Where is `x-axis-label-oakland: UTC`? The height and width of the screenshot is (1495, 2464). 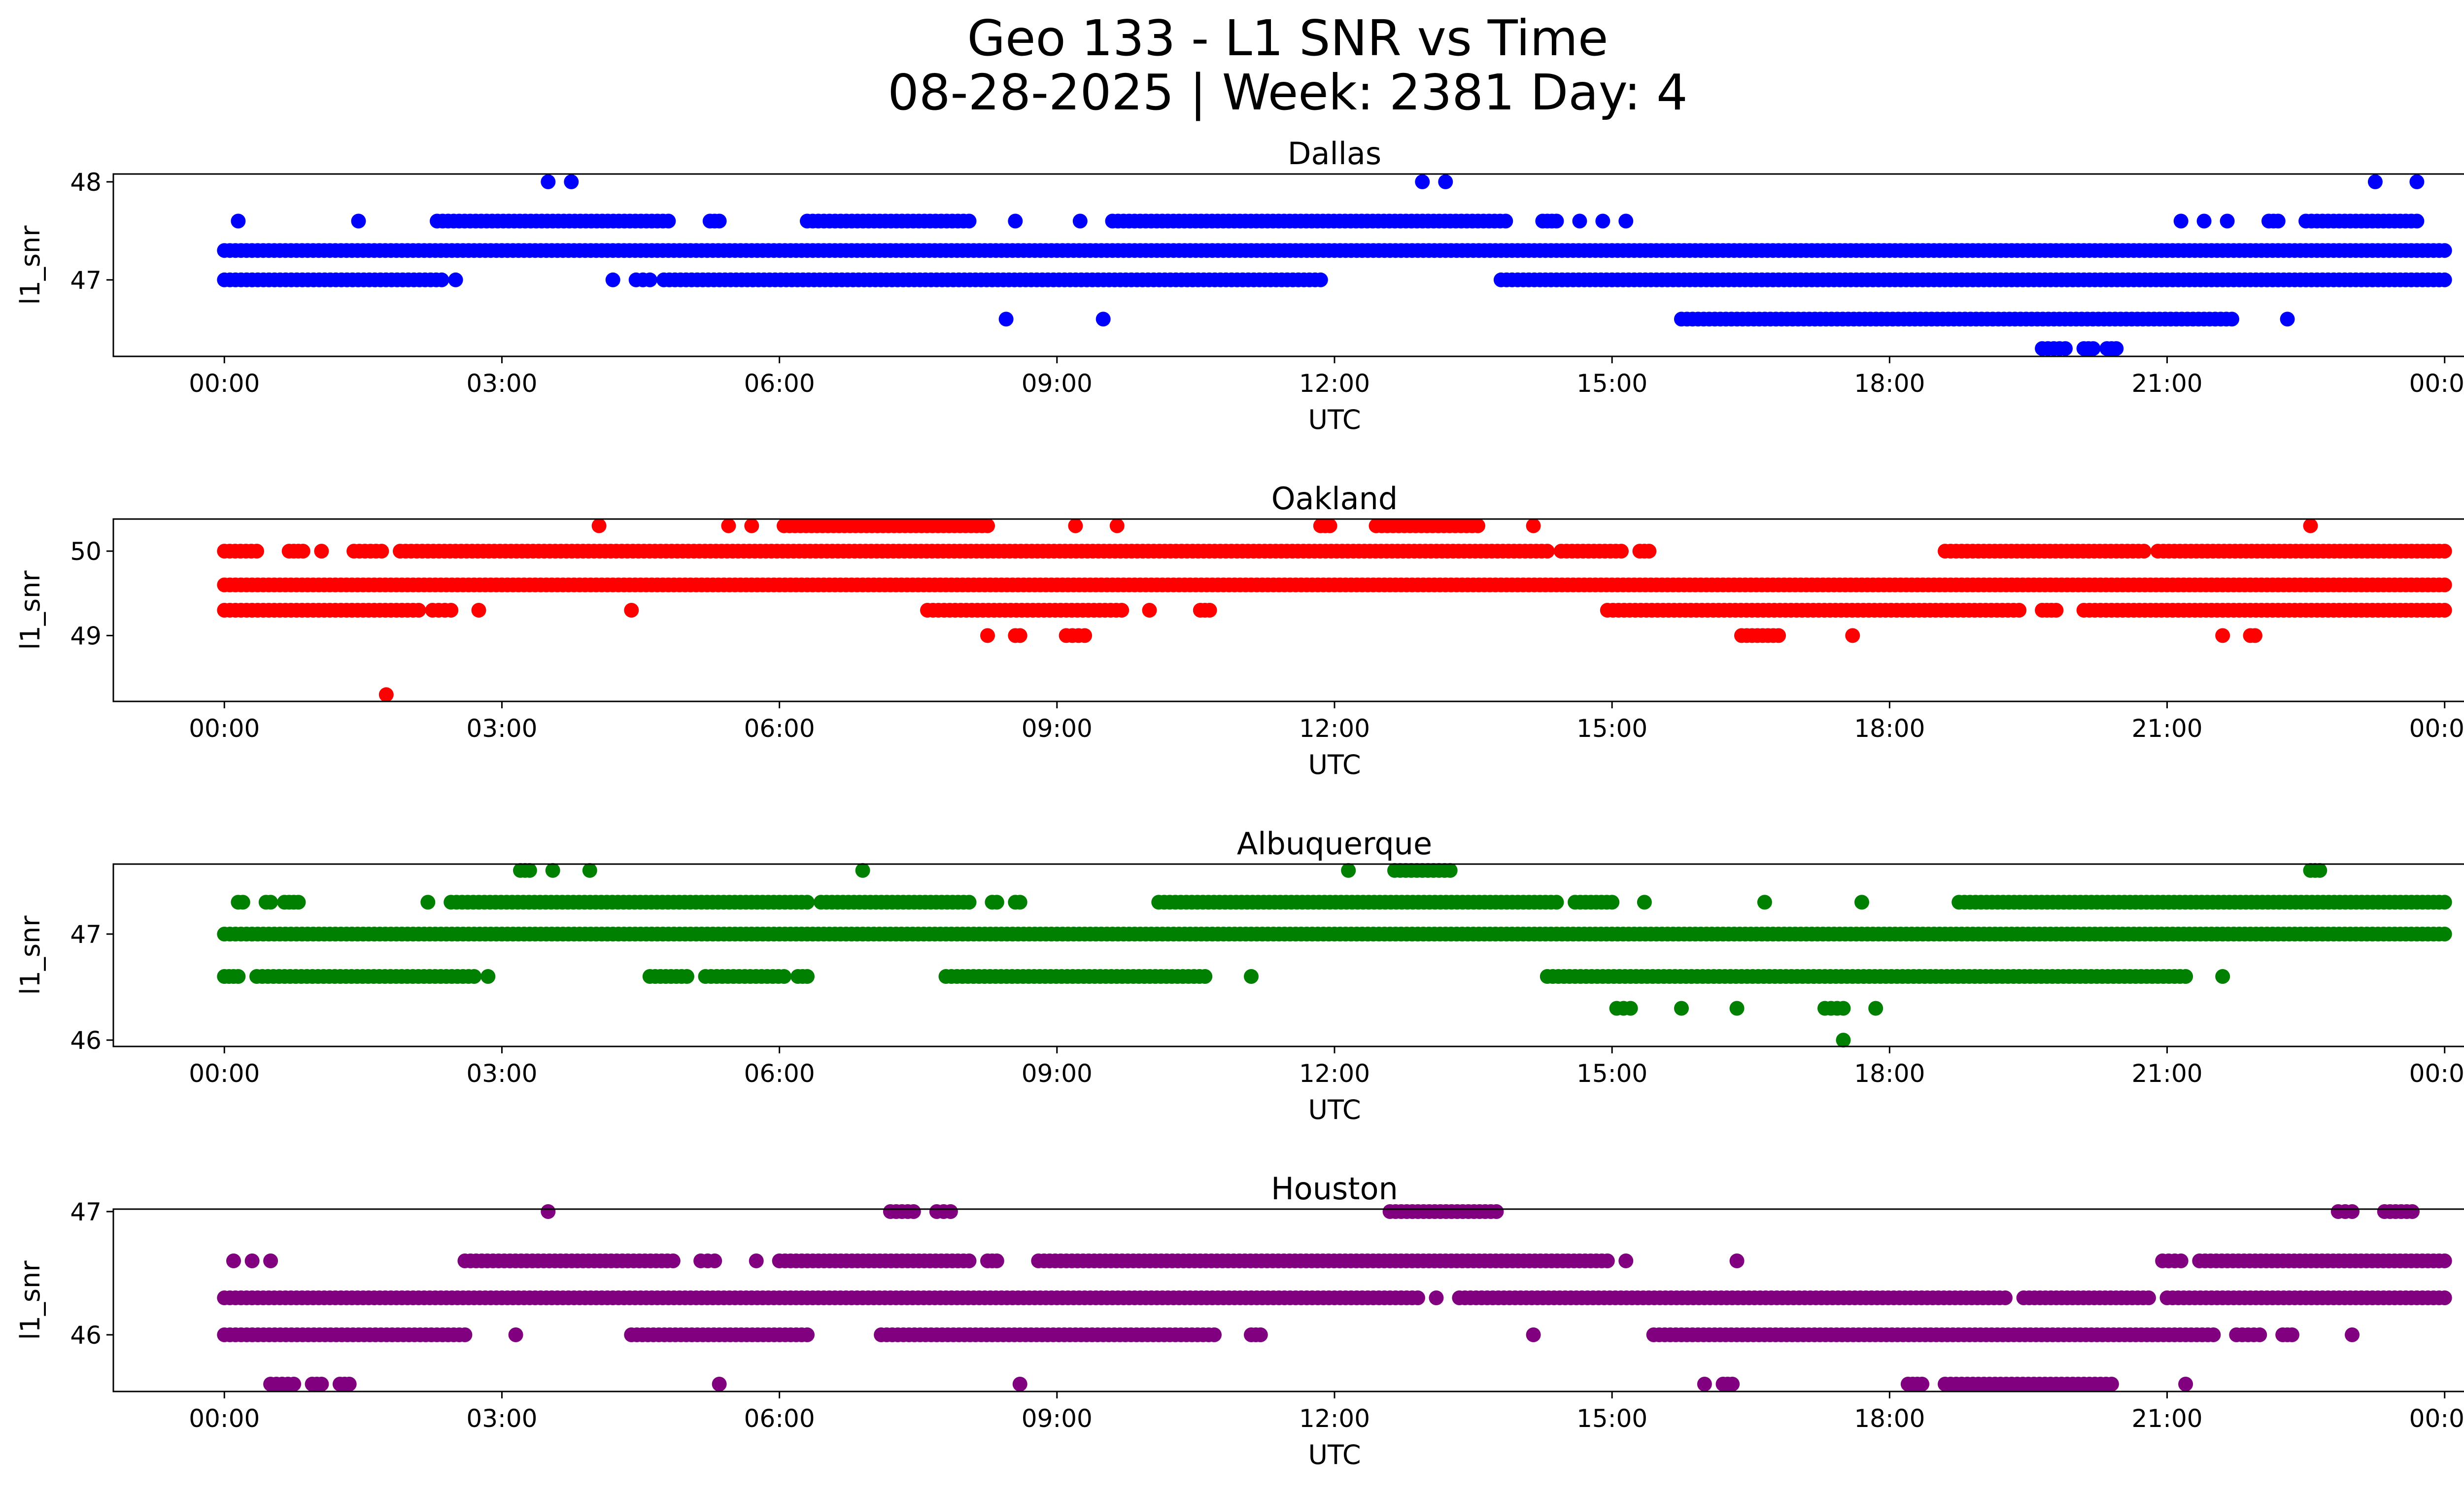 x-axis-label-oakland: UTC is located at coordinates (1334, 764).